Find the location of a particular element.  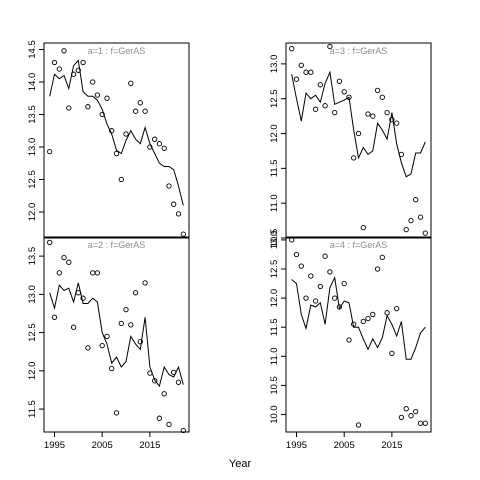

y-tick-label: 10.0 is located at coordinates (274, 414).